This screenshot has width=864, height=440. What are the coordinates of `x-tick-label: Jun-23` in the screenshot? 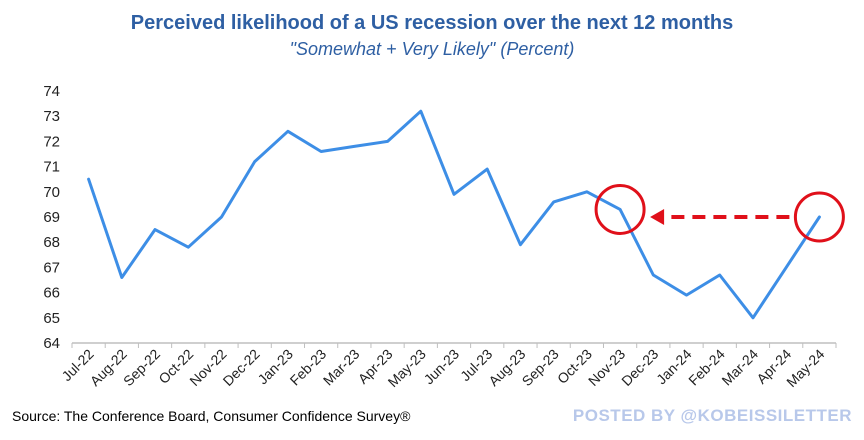 It's located at (442, 367).